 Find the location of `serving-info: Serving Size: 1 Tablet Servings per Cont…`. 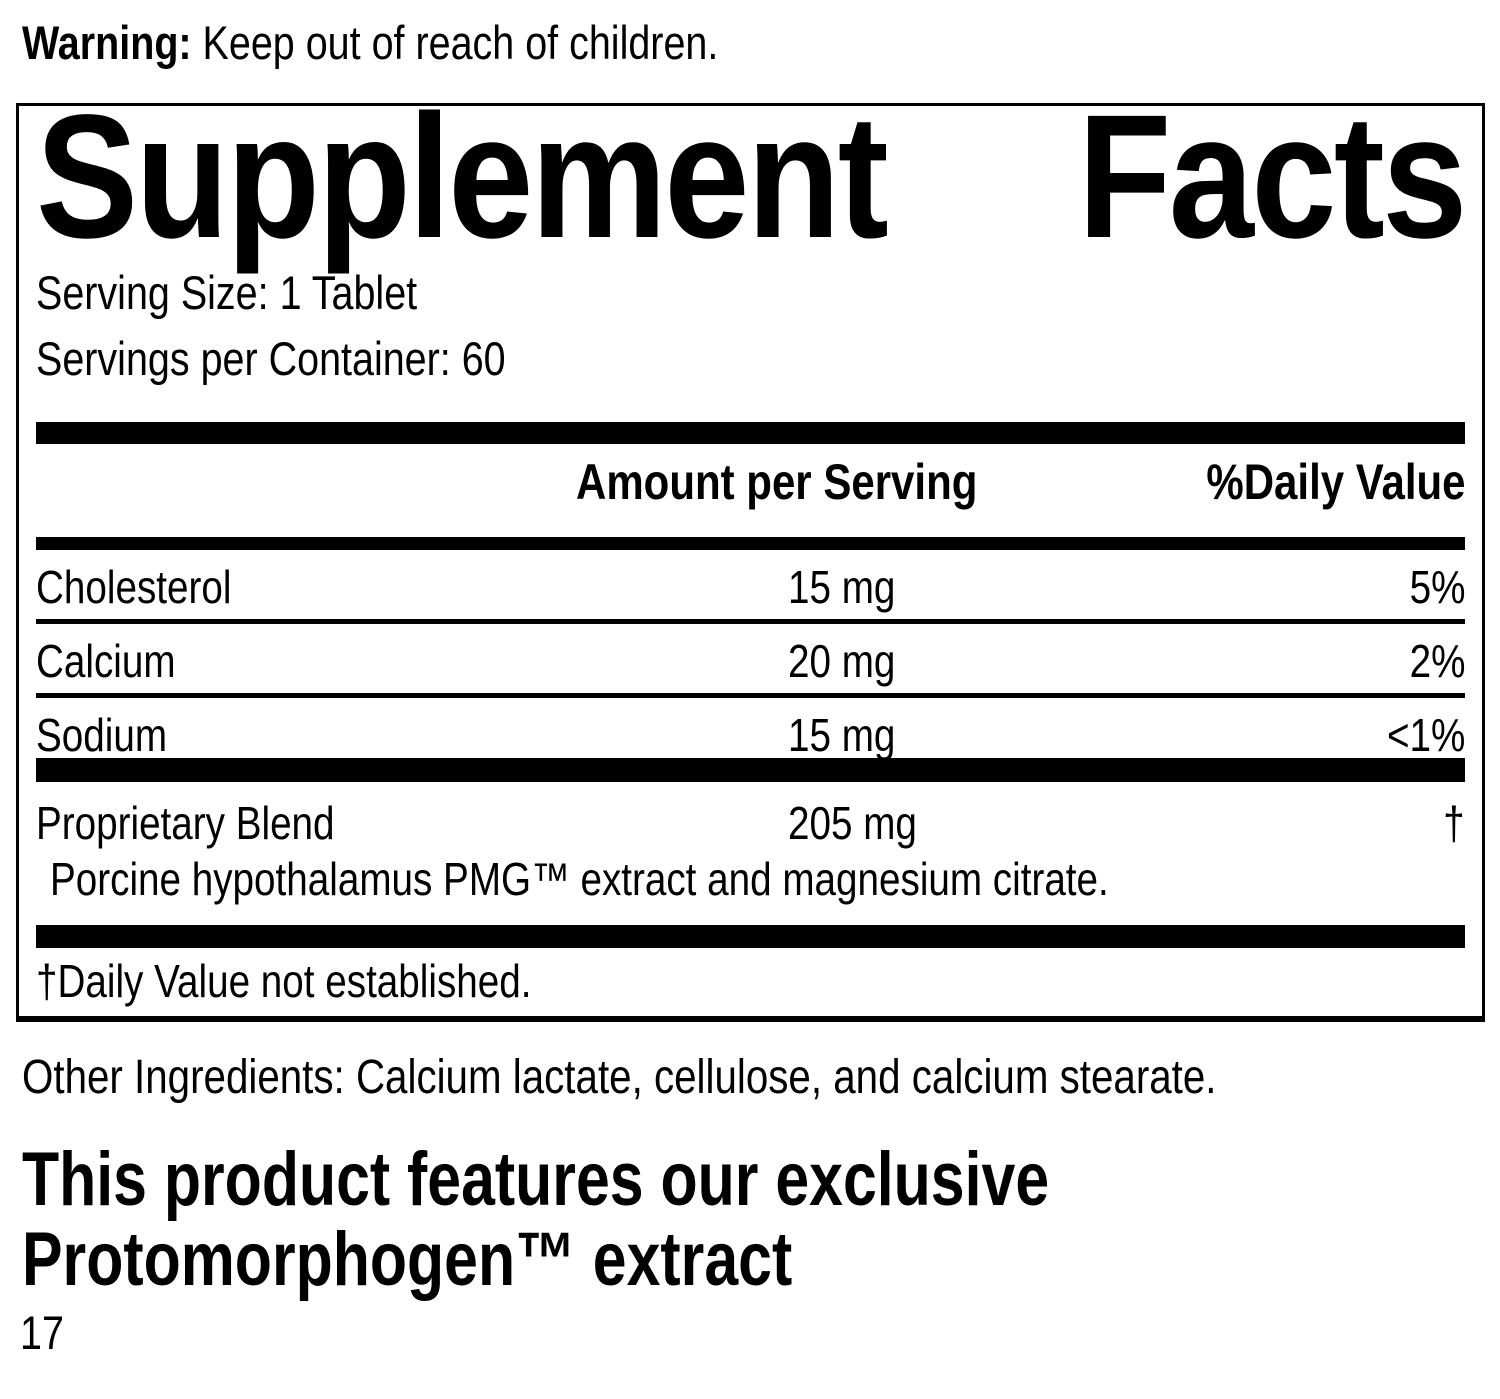

serving-info: Serving Size: 1 Tablet Servings per Cont… is located at coordinates (750, 326).